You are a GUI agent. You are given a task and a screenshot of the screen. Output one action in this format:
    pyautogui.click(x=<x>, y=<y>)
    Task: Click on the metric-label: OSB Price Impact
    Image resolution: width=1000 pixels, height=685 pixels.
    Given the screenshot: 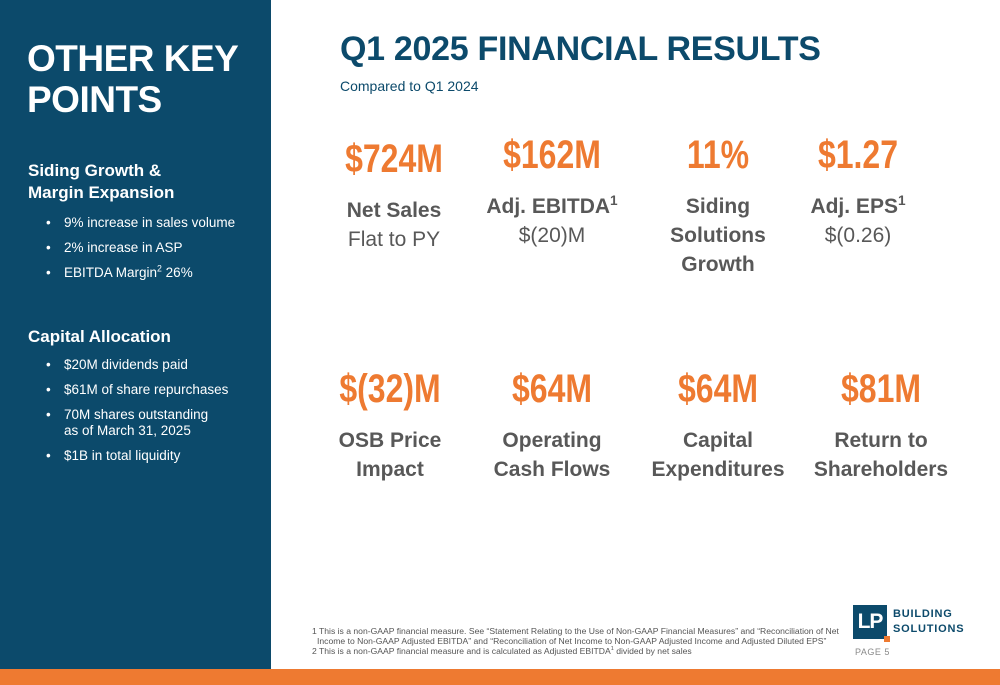 What is the action you would take?
    pyautogui.click(x=390, y=455)
    